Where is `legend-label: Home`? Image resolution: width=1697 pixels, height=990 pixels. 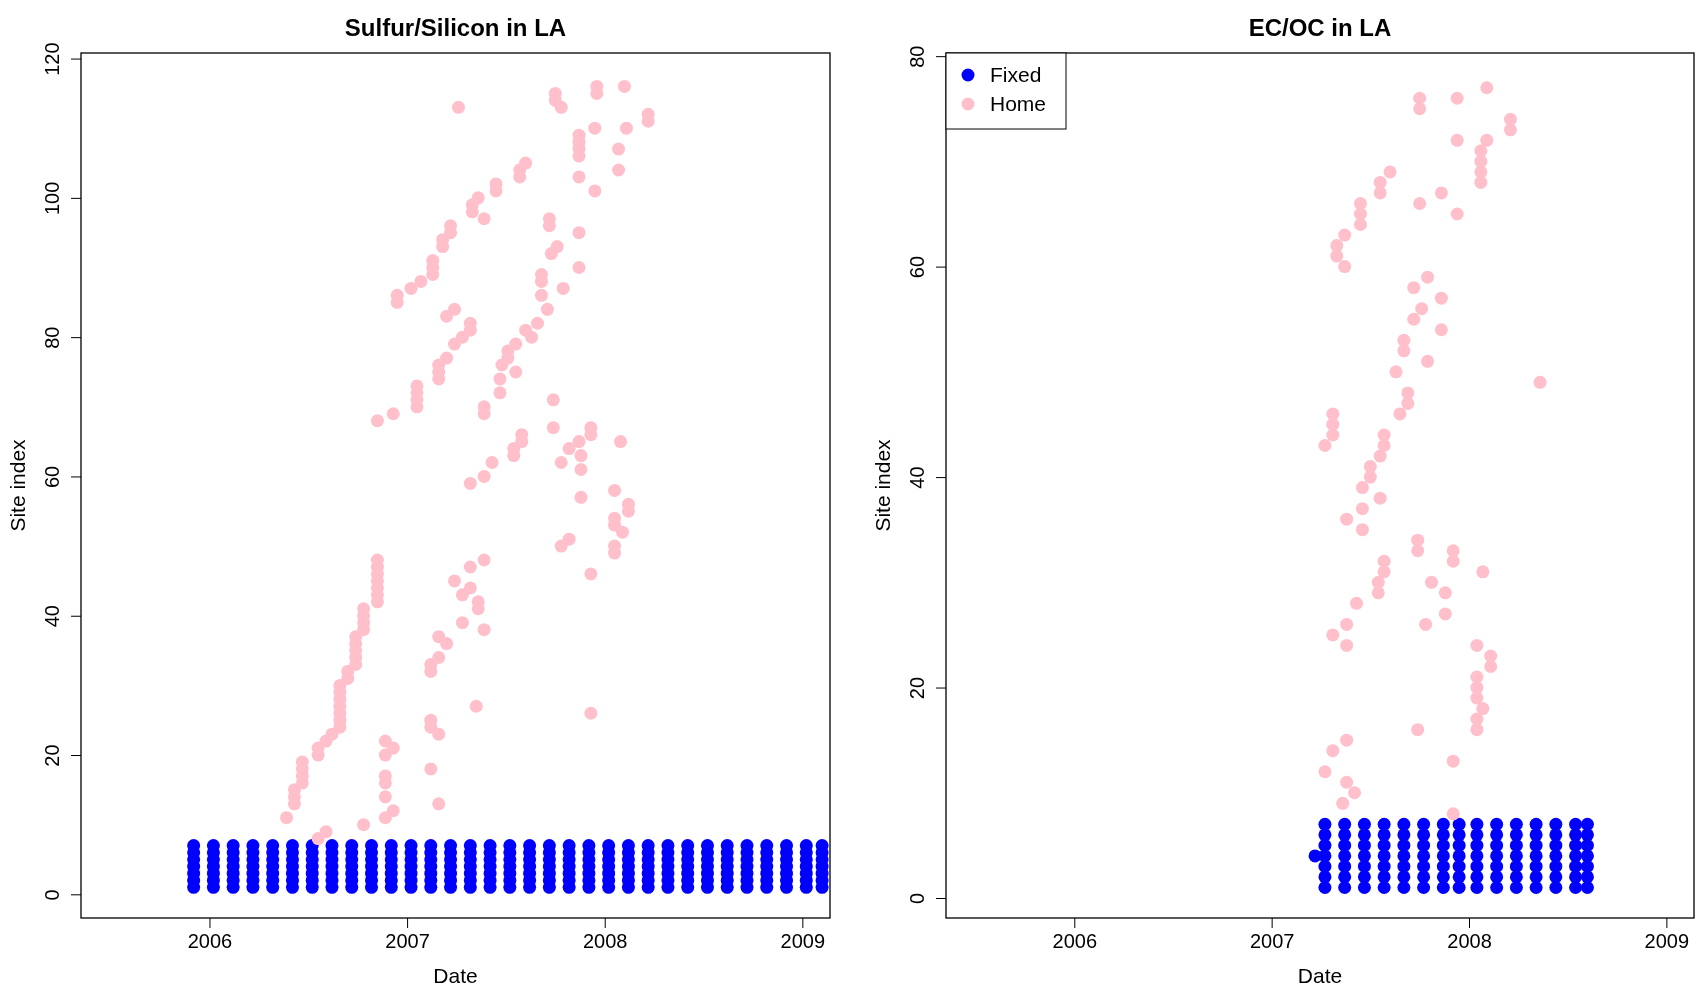
legend-label: Home is located at coordinates (1018, 103).